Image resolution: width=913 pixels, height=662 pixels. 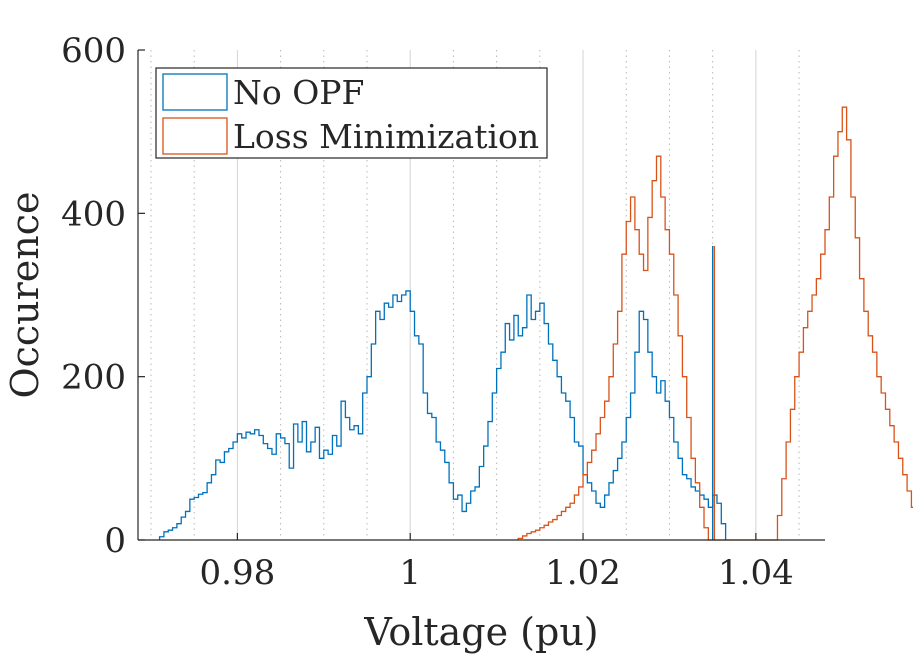 What do you see at coordinates (93, 378) in the screenshot?
I see `y-tick-label-1: 200` at bounding box center [93, 378].